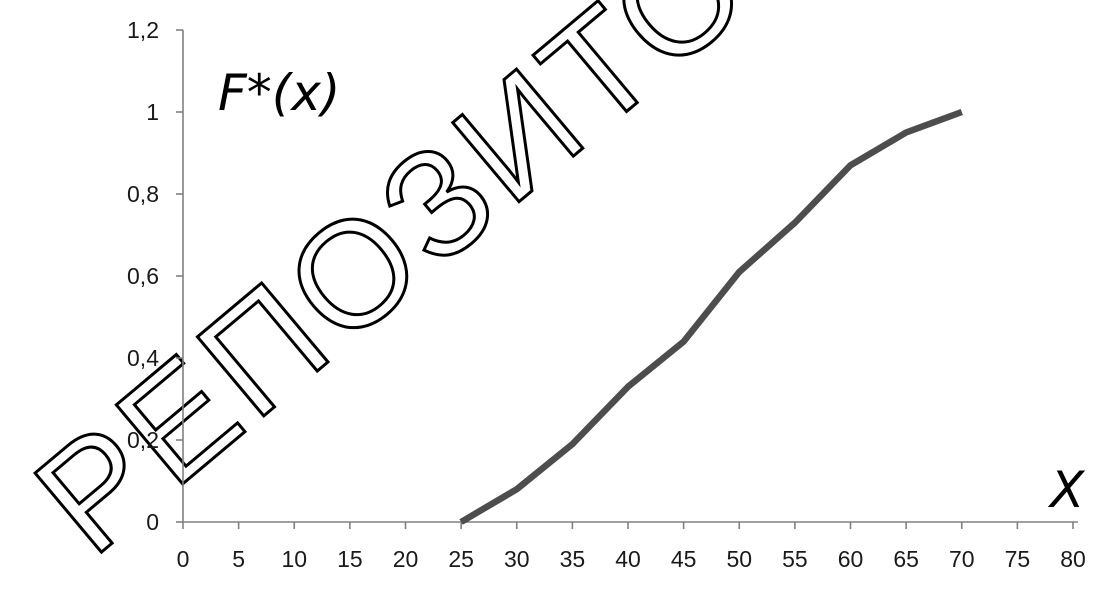 The image size is (1102, 604). I want to click on x-tick-label: 5, so click(238, 559).